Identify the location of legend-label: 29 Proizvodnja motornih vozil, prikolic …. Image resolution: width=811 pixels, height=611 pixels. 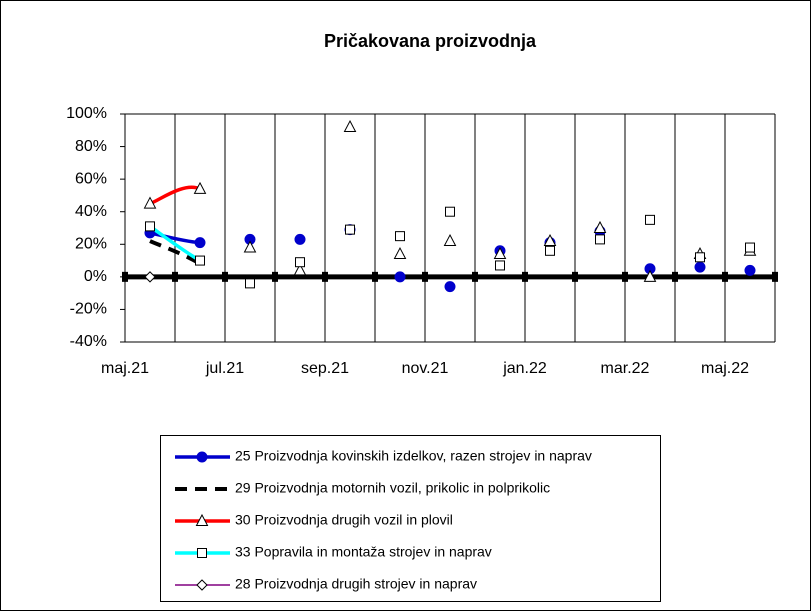
(392, 488).